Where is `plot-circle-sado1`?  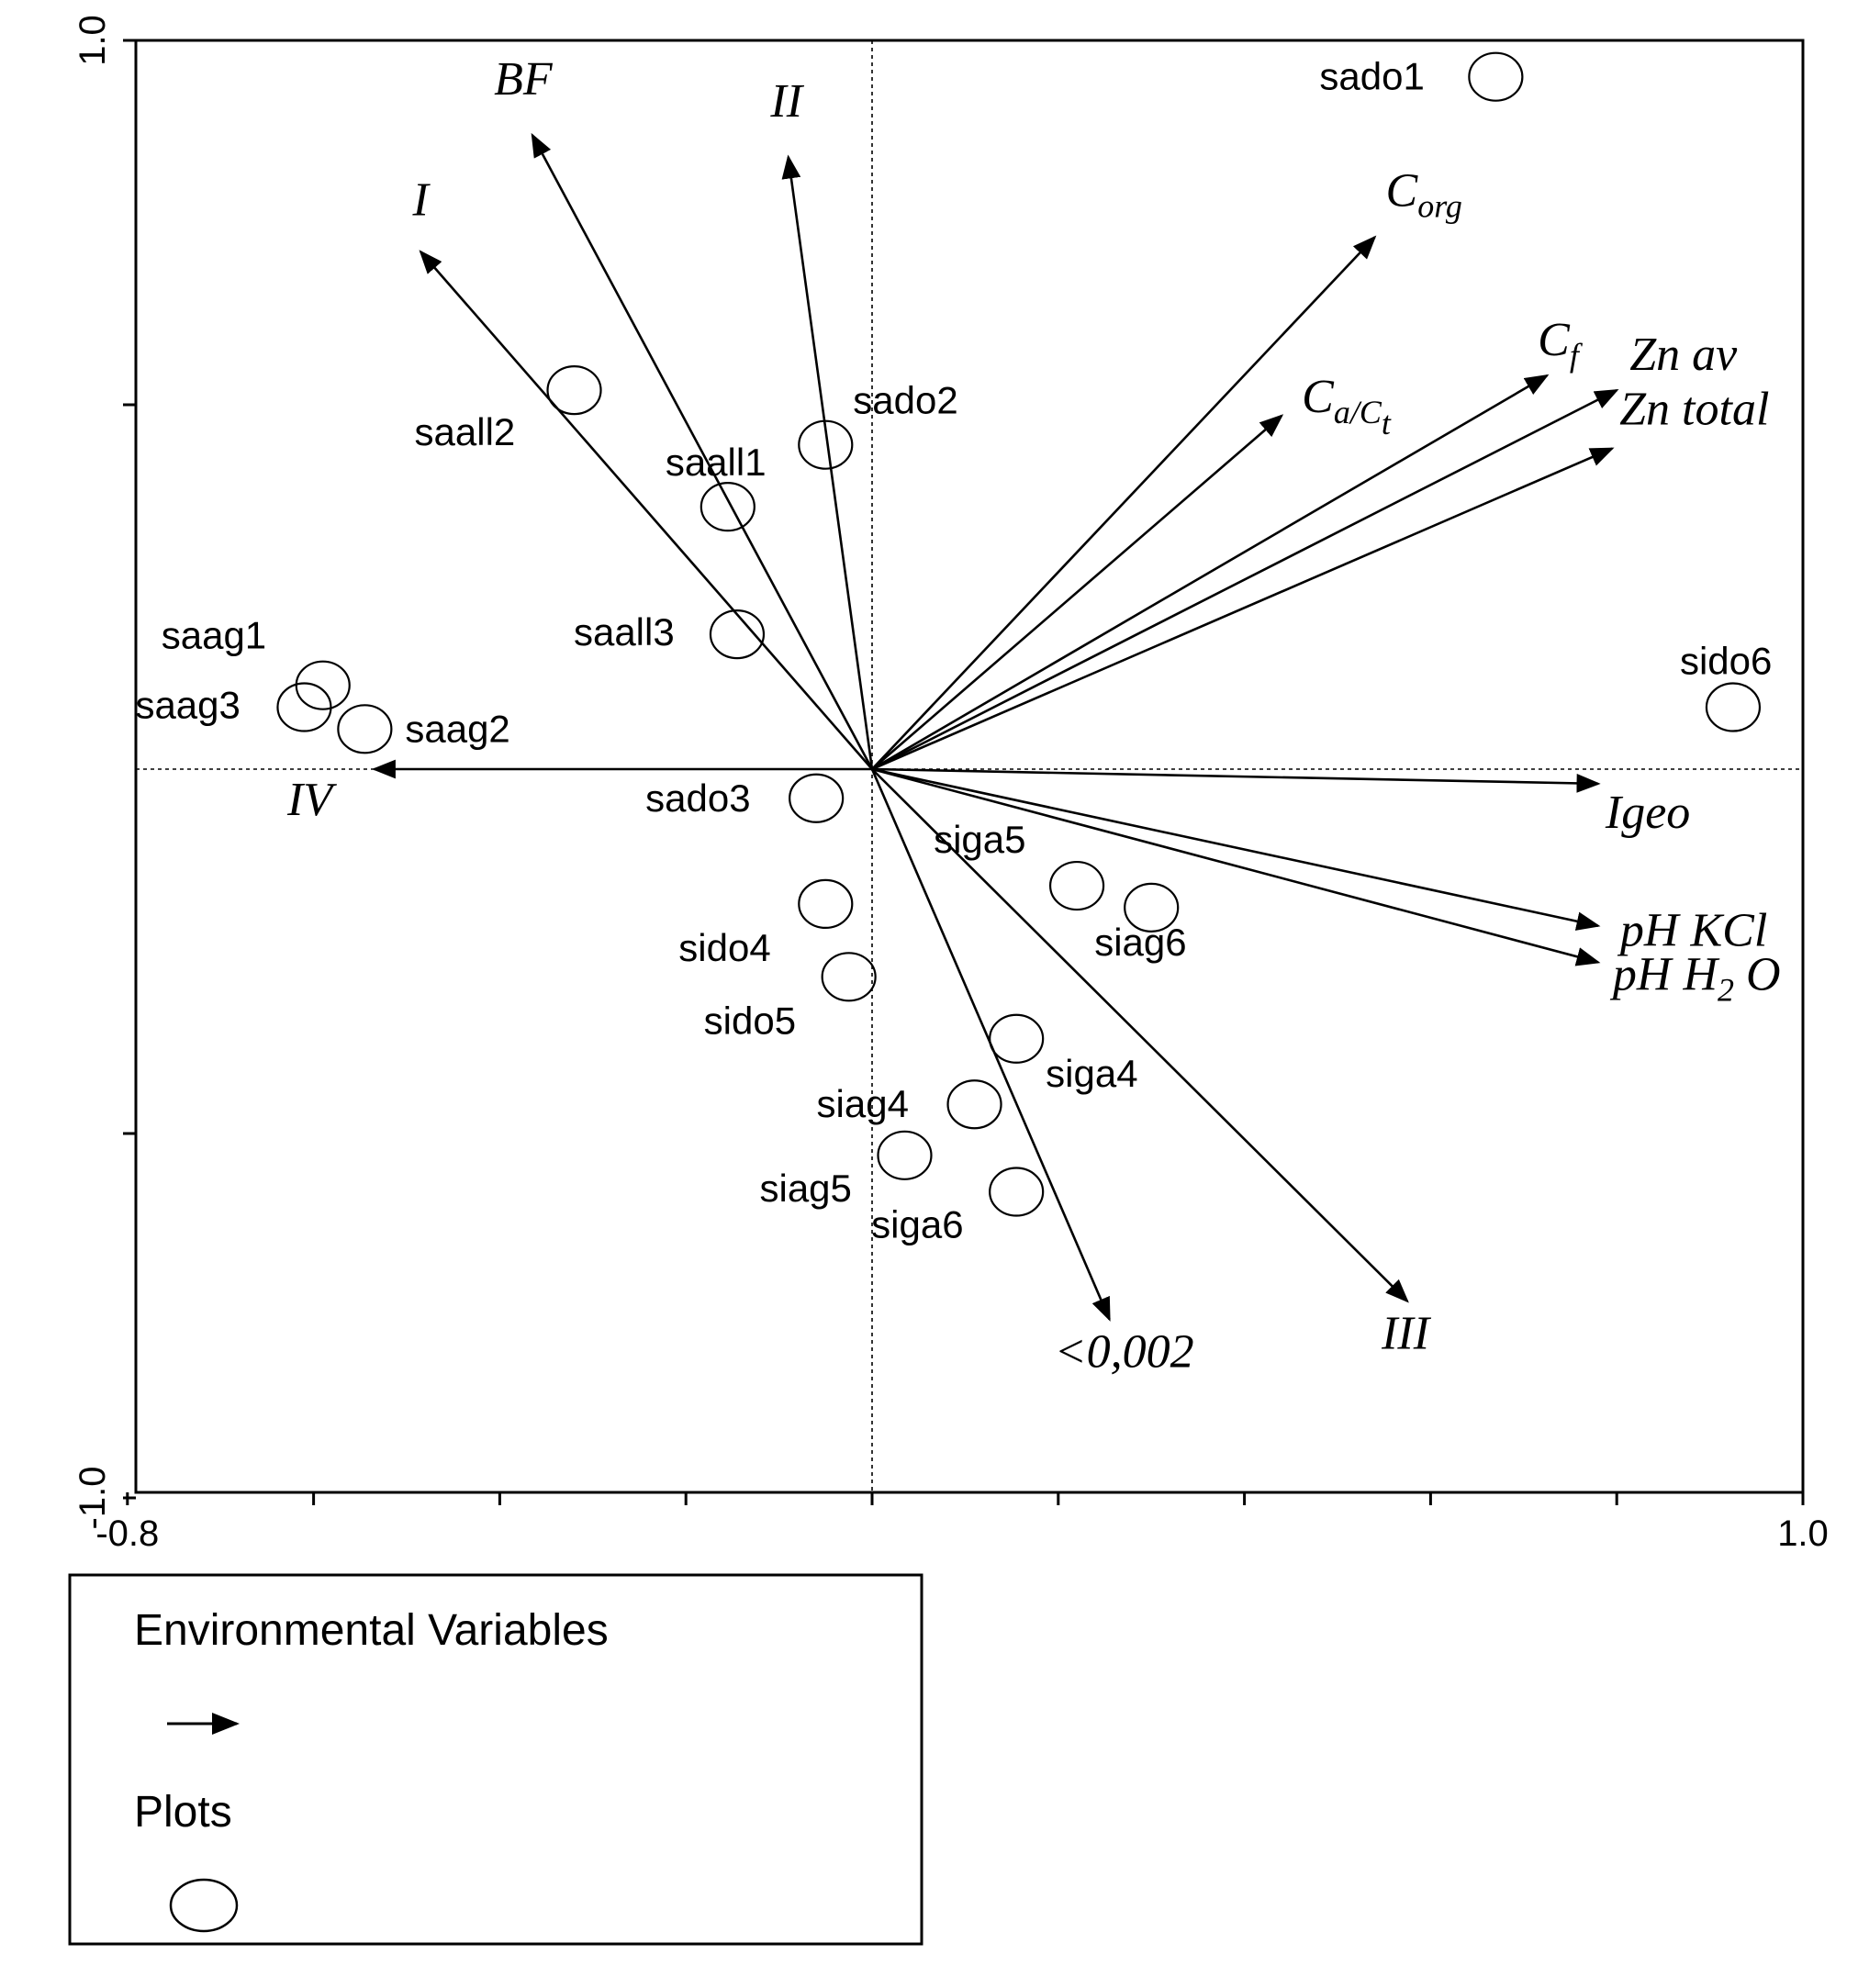 plot-circle-sado1 is located at coordinates (1496, 76).